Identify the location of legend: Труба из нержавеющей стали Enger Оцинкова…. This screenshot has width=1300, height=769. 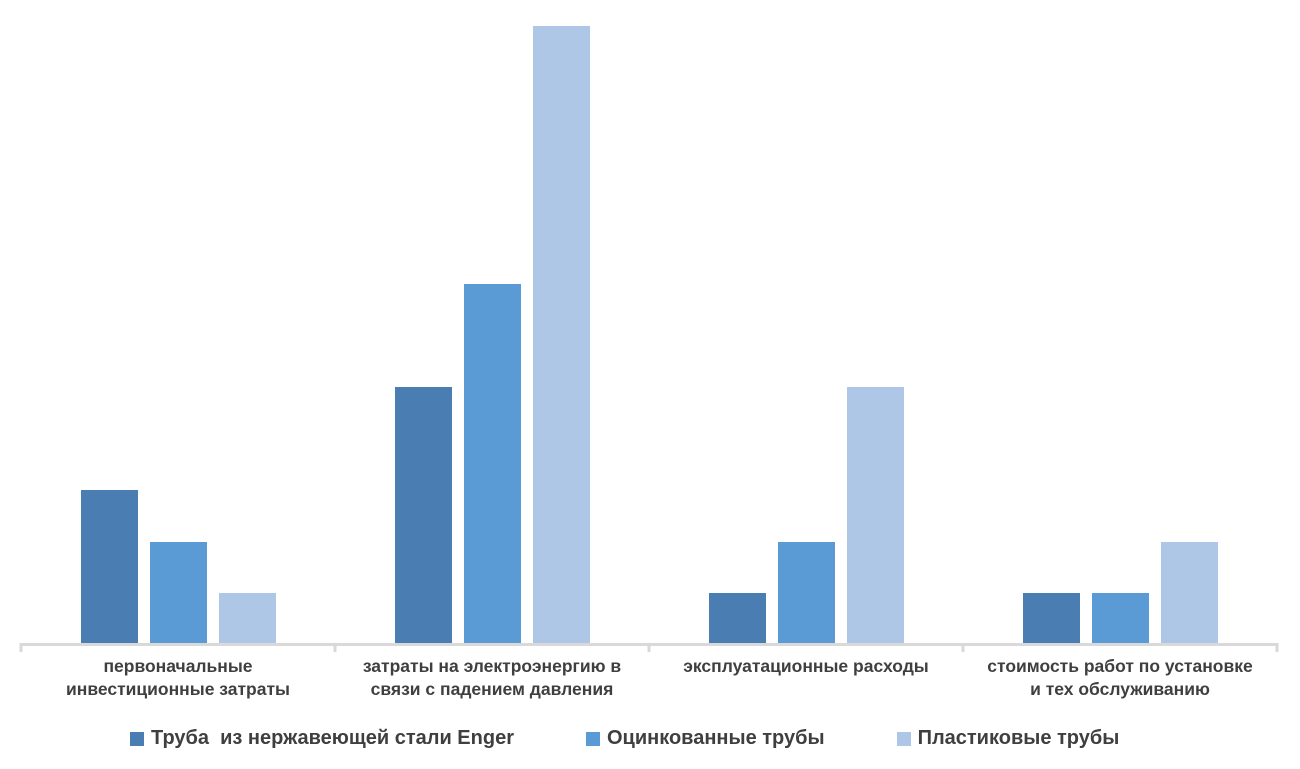
(624, 738).